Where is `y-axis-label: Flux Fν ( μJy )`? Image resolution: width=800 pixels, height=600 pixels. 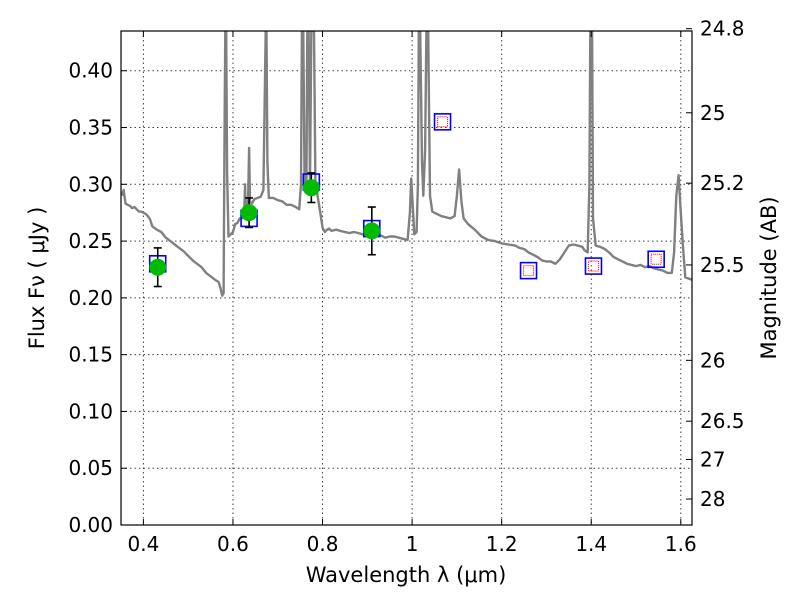 y-axis-label: Flux Fν ( μJy ) is located at coordinates (37, 278).